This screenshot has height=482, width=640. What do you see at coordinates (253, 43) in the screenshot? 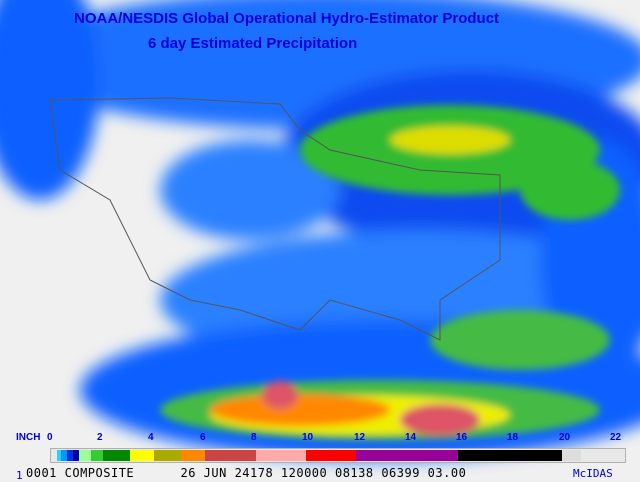
I see `product-subtitle: 6 day Estimated Precipitation` at bounding box center [253, 43].